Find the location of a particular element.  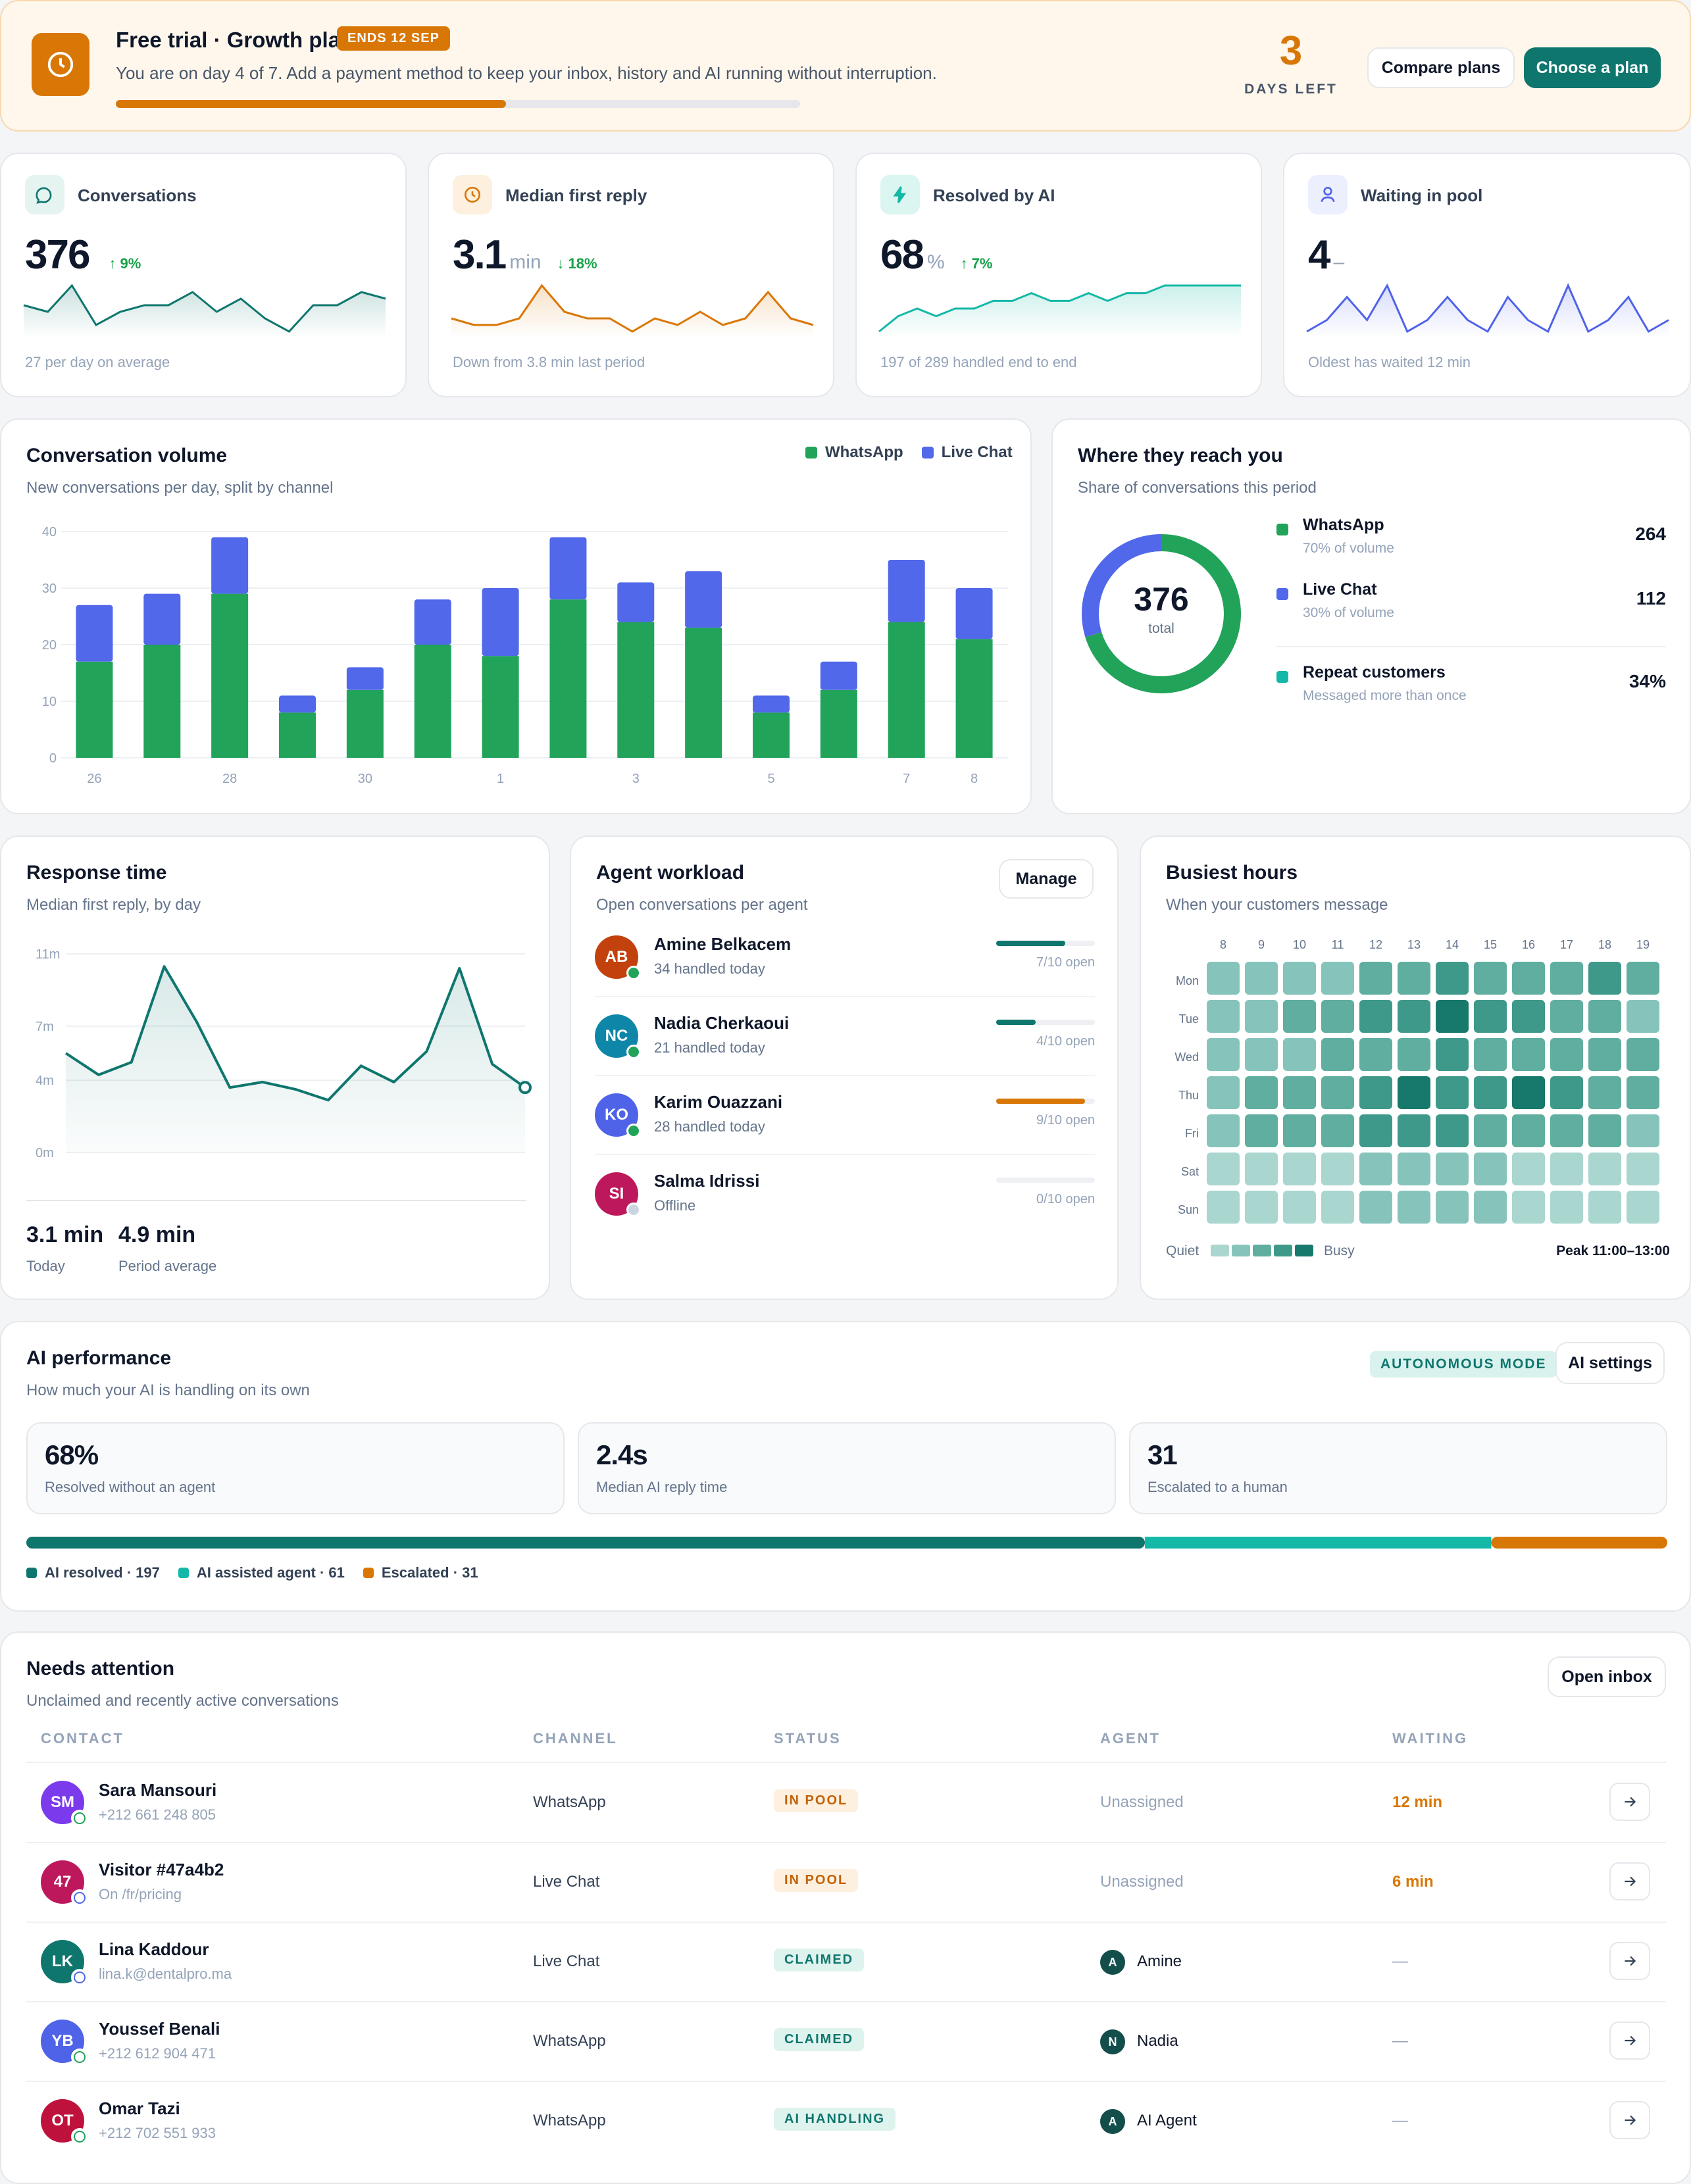

contact-name: Sara Mansouri is located at coordinates (158, 1790).